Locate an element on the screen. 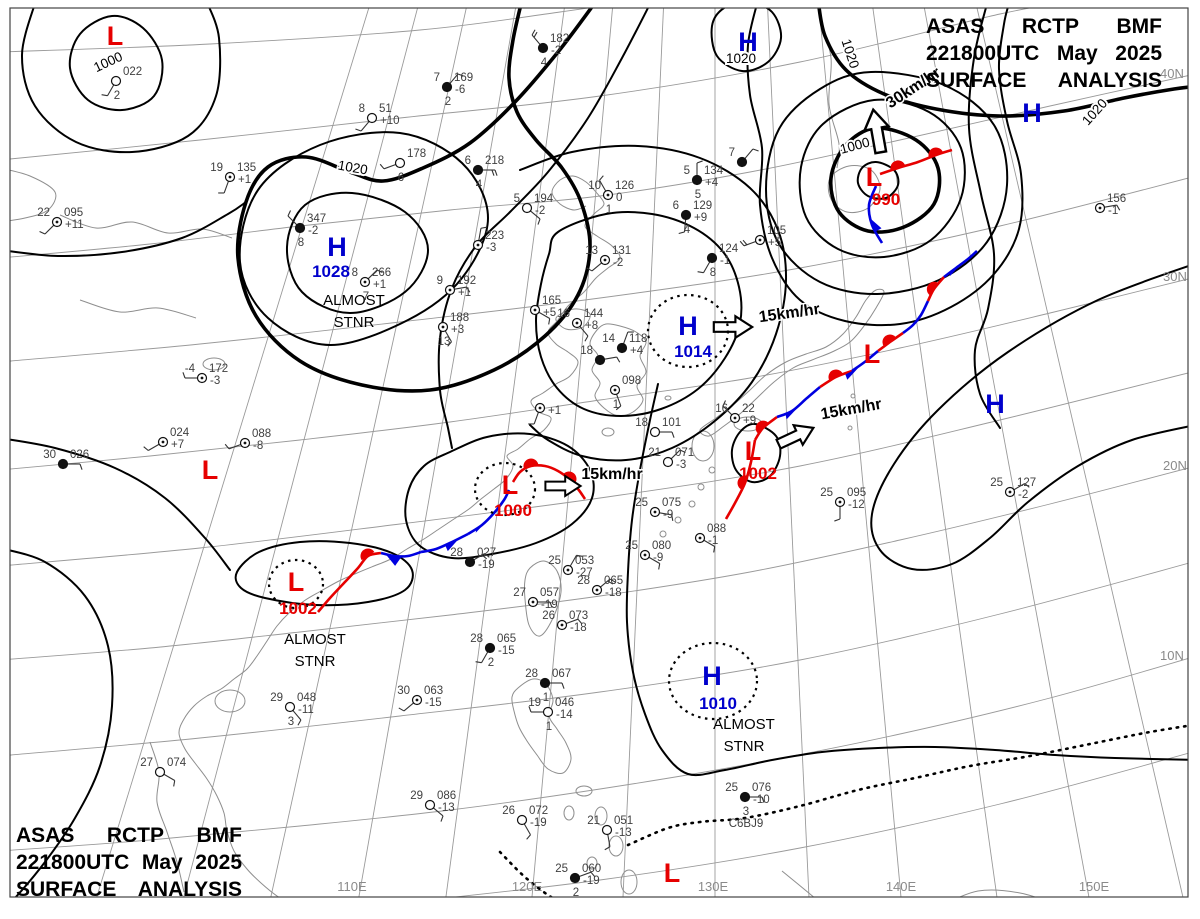 This screenshot has width=1200, height=919. station-pressure: 169 is located at coordinates (463, 78).